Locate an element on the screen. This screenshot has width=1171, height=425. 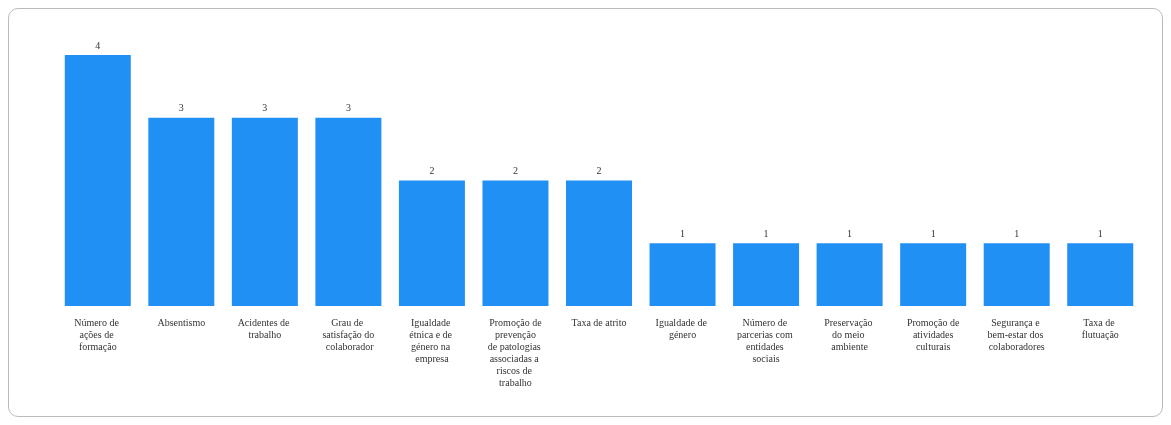
x-tick-label: Grau de satisfação do colaborador is located at coordinates (348, 334).